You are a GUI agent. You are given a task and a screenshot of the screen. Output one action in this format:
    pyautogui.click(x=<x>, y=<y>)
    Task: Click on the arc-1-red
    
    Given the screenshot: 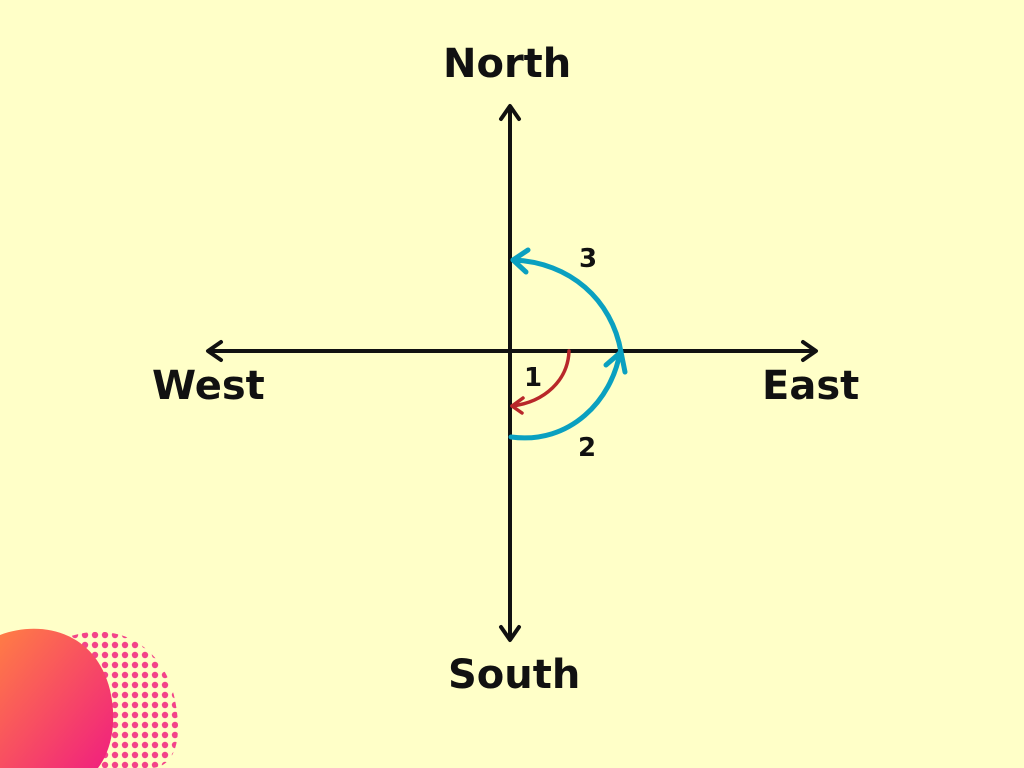 What is the action you would take?
    pyautogui.click(x=540, y=382)
    